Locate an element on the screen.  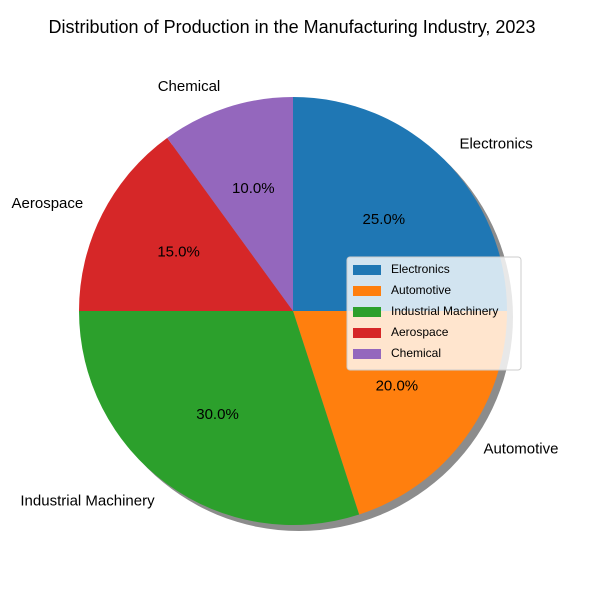
legend-box is located at coordinates (434, 313).